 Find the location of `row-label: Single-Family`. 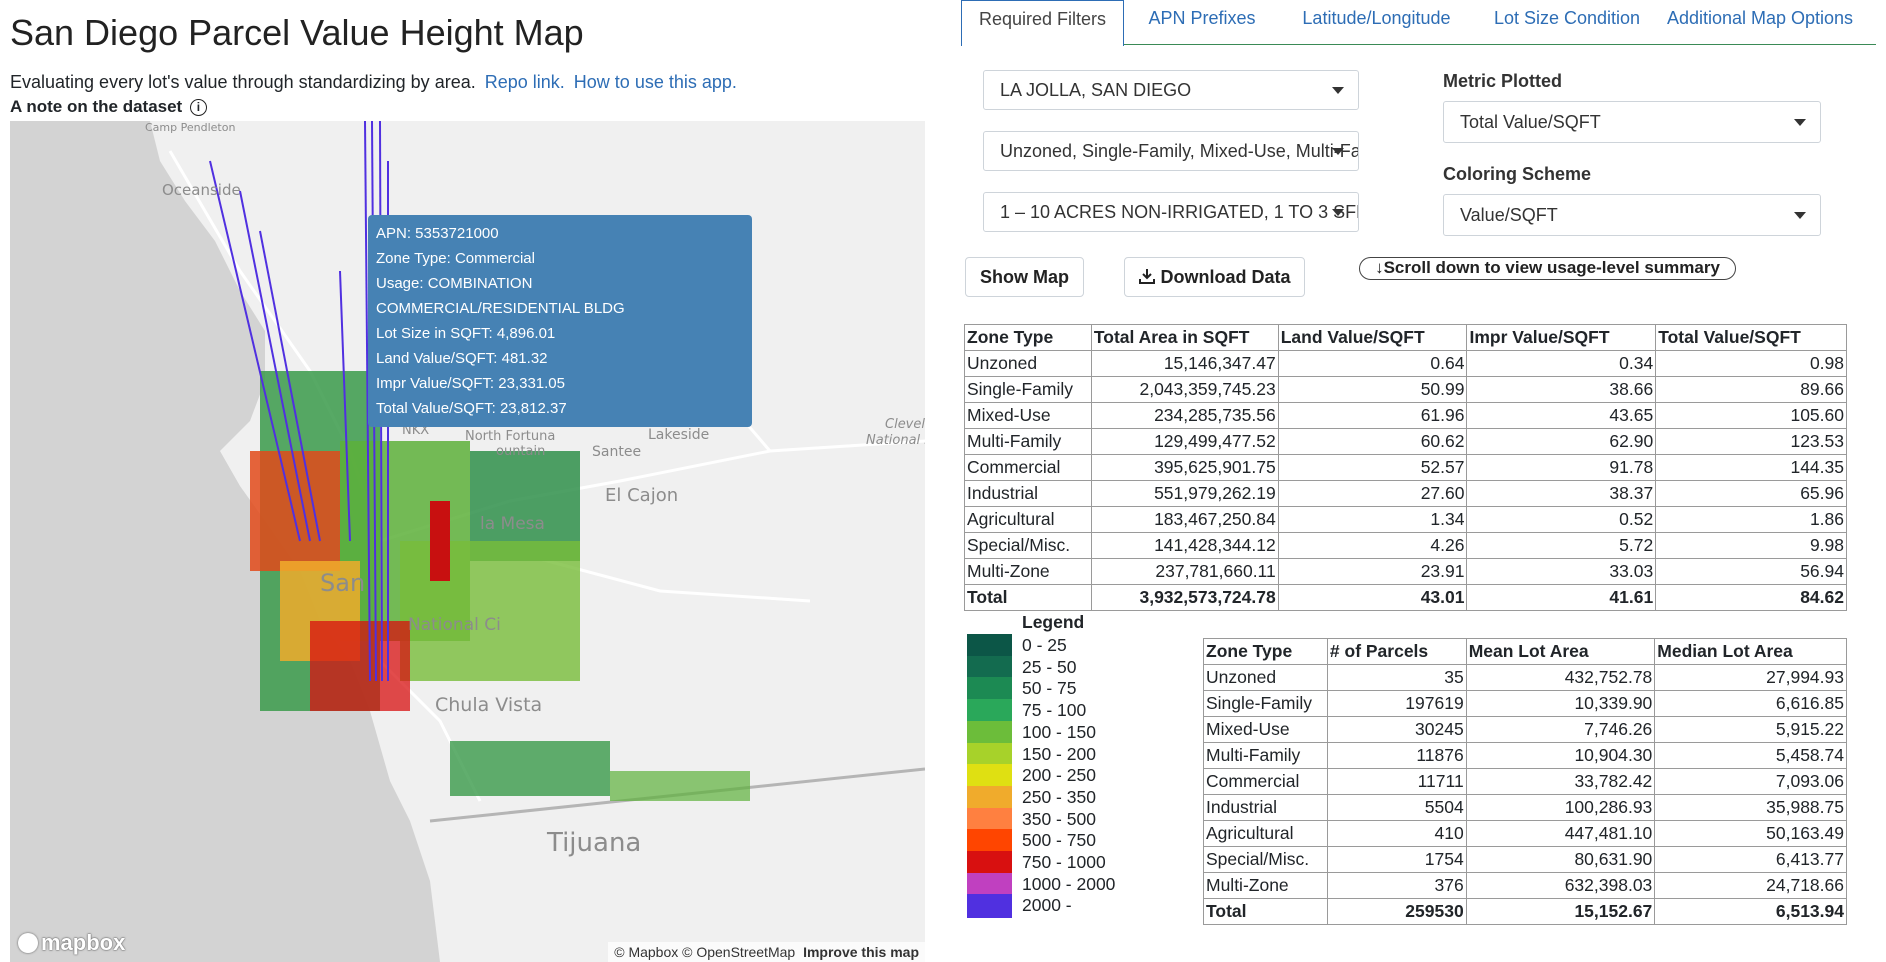

row-label: Single-Family is located at coordinates (1265, 703).